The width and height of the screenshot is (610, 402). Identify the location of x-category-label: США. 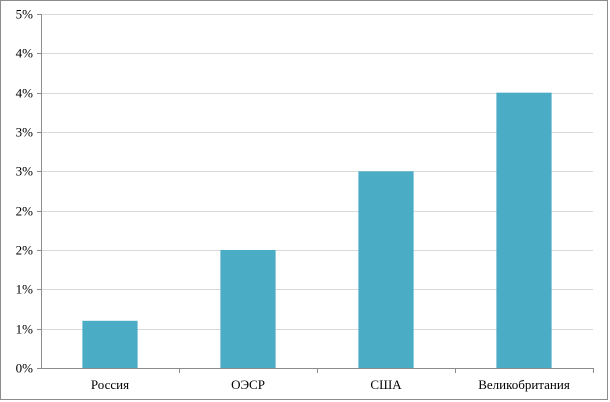
(386, 384).